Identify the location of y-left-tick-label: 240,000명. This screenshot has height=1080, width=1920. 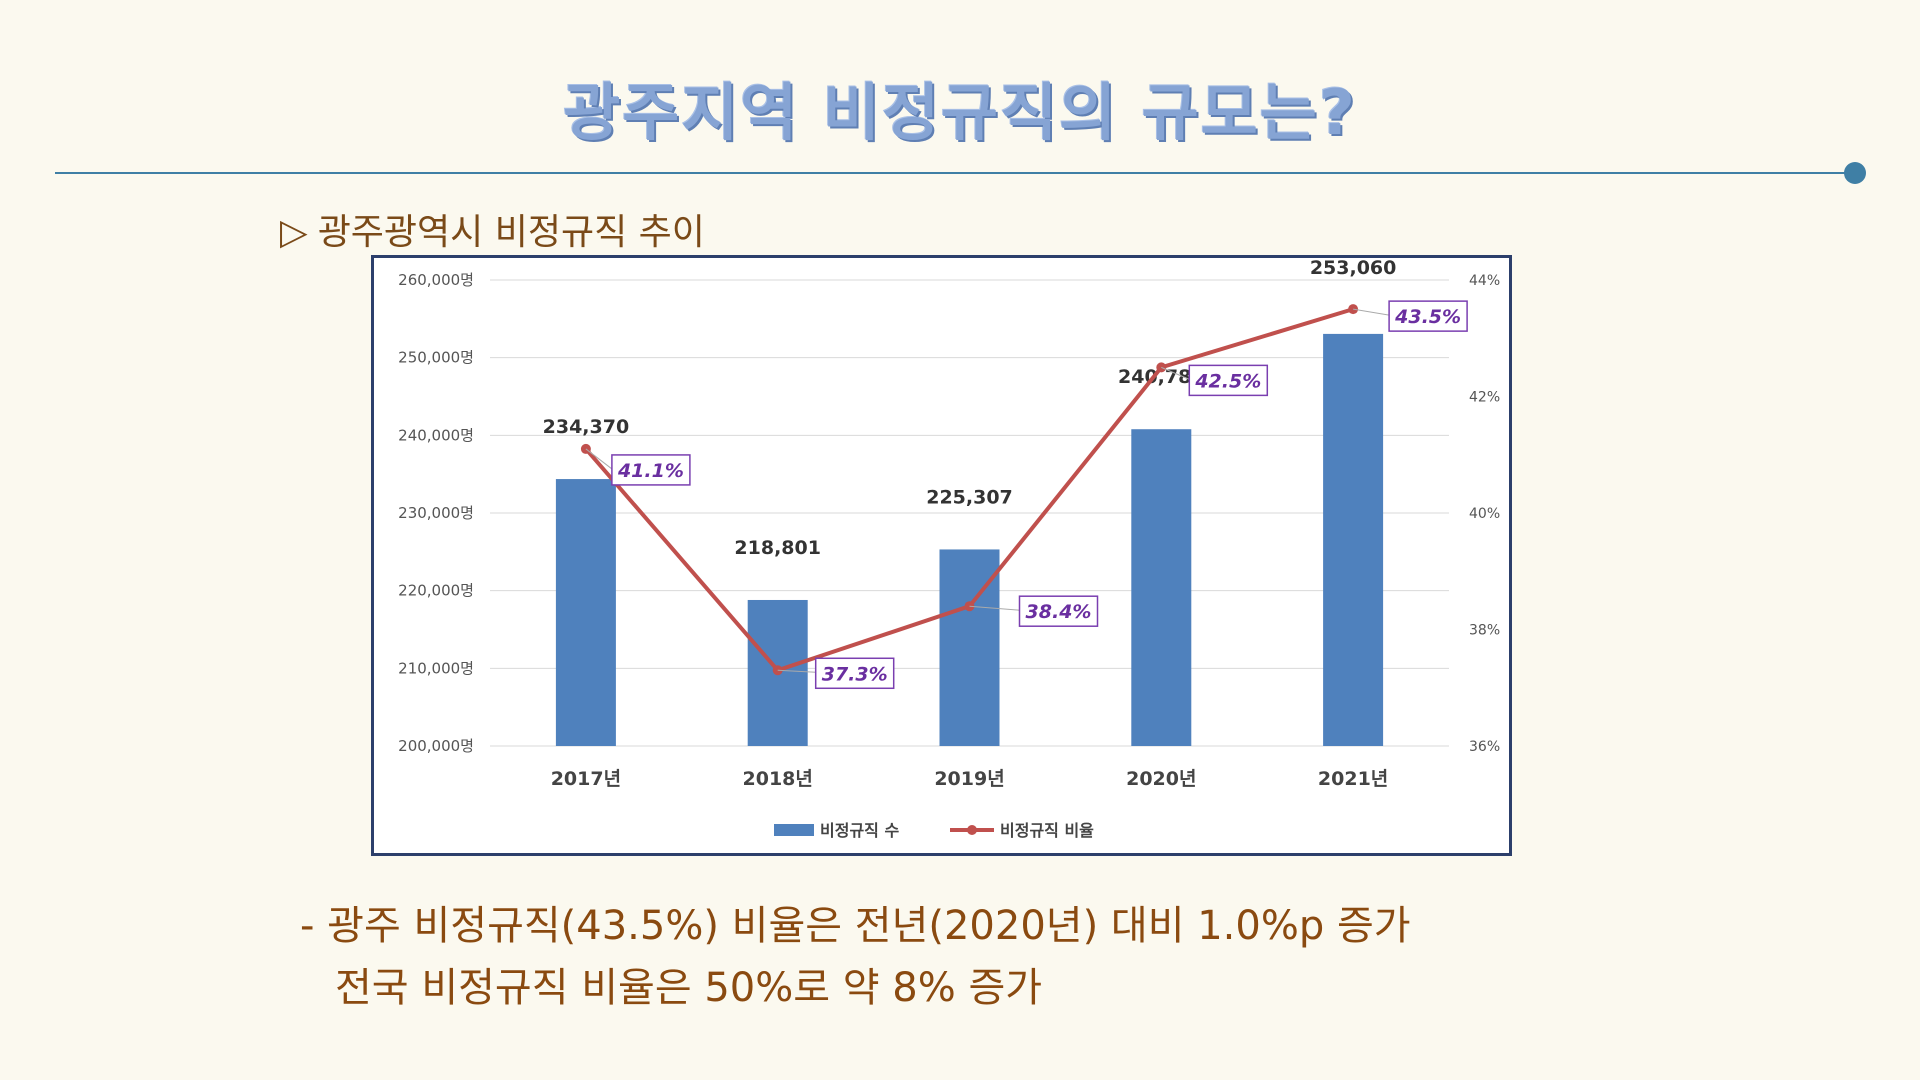
(436, 435).